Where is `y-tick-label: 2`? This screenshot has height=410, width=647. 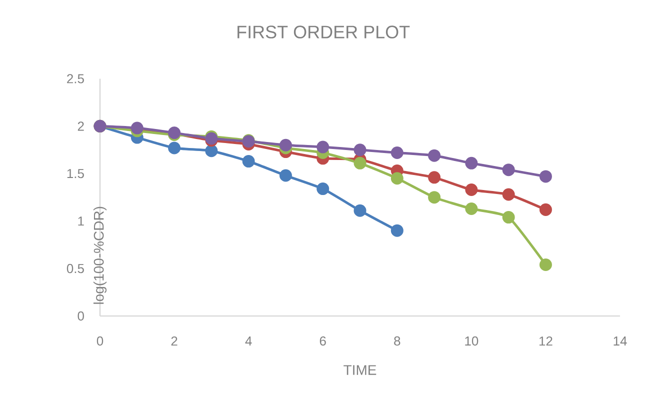
y-tick-label: 2 is located at coordinates (81, 126).